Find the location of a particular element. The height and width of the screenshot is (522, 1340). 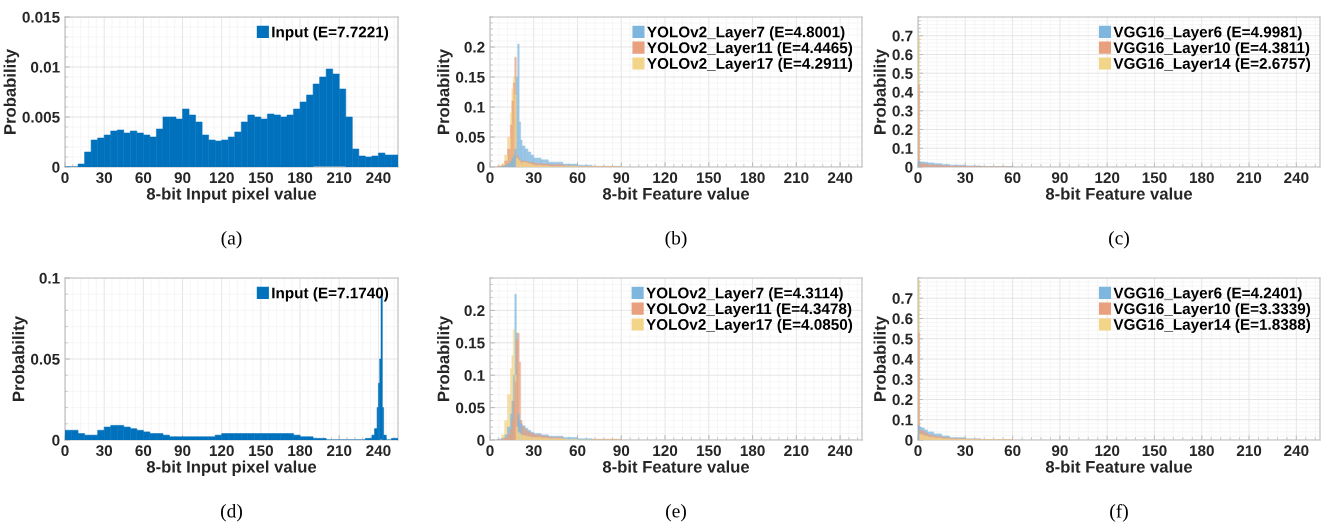

legend-label: VGG16_Layer10 (E=3.3339) is located at coordinates (1212, 310).